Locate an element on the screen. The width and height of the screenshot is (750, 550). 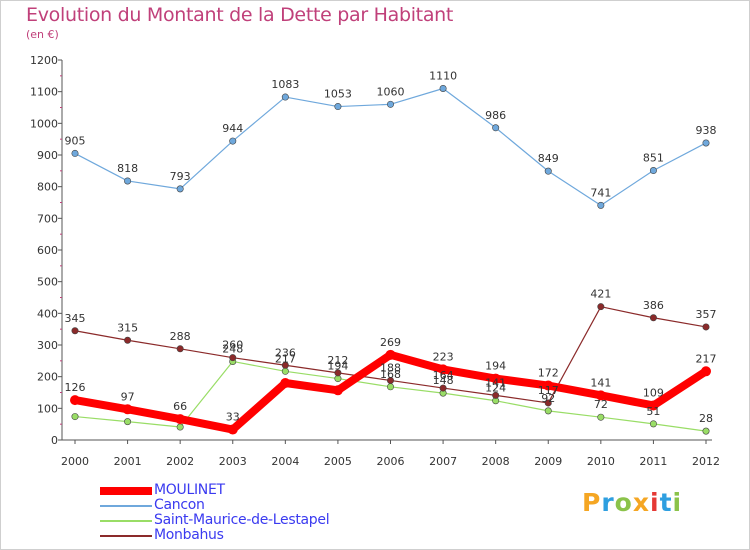
x-tick-label-0: 2000 is located at coordinates (75, 461).